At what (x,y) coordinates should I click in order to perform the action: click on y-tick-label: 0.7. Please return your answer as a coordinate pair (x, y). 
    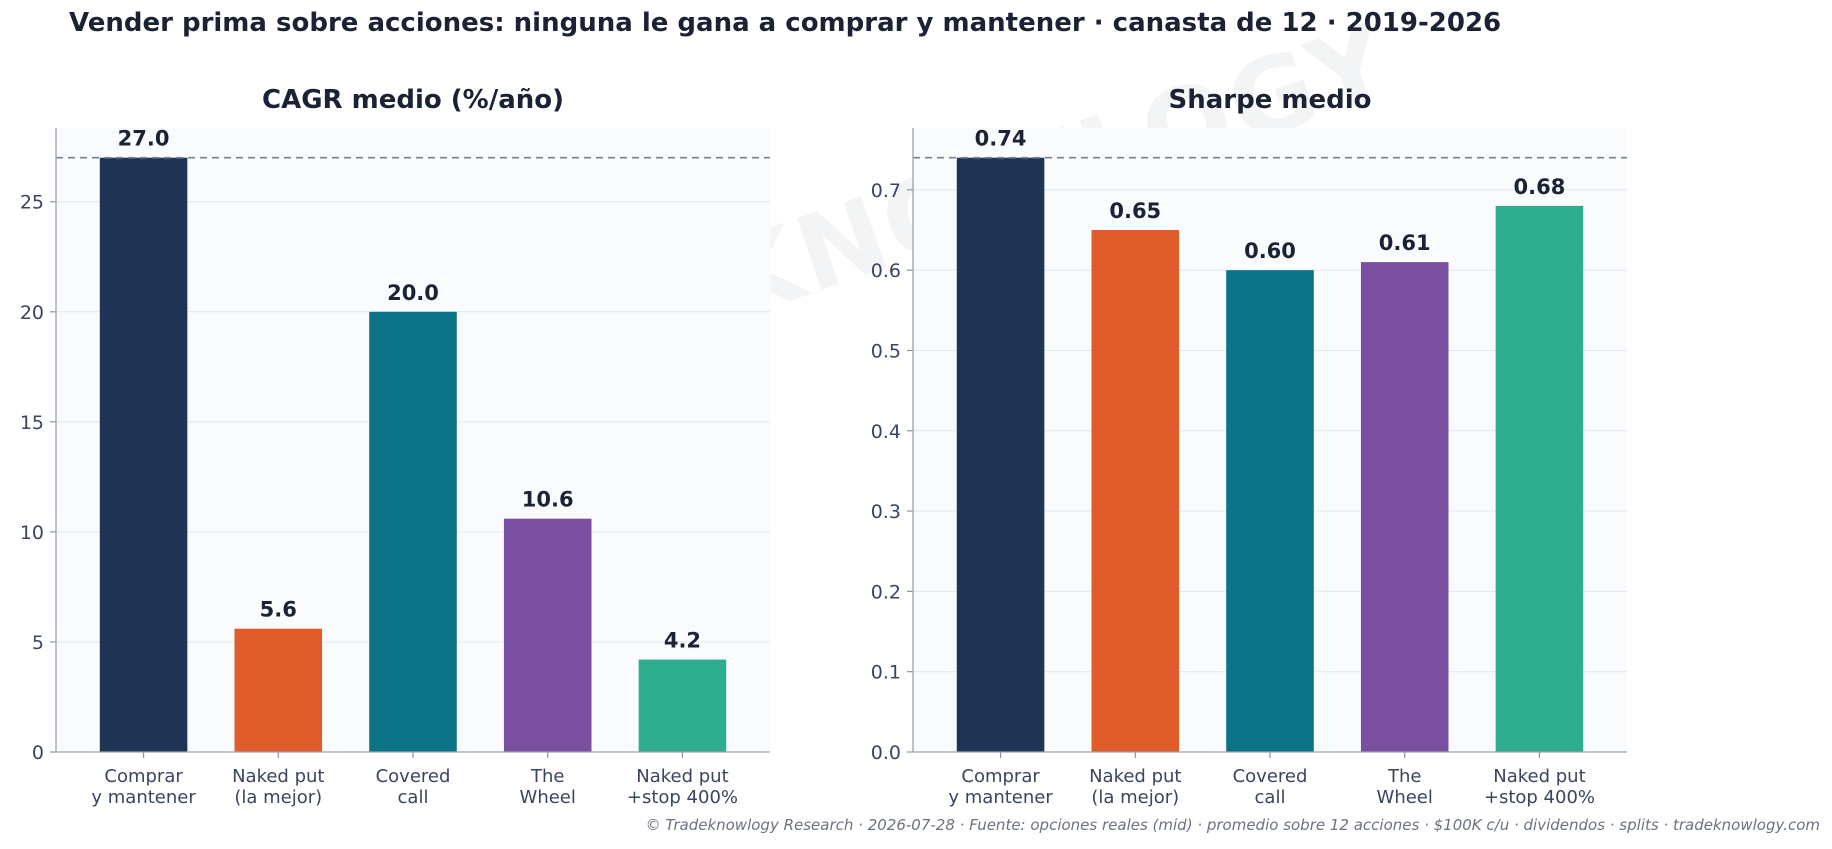
    Looking at the image, I should click on (886, 191).